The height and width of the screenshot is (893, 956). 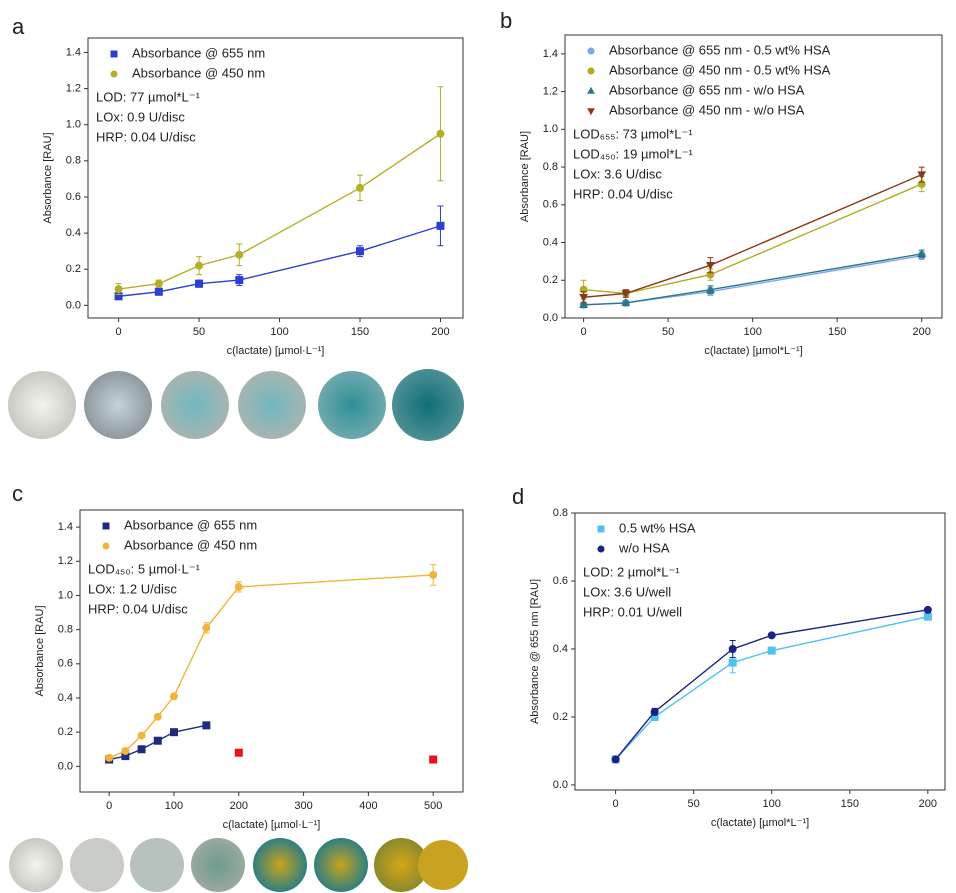 I want to click on legend-label: Absorbance @ 450 nm - w/o HSA, so click(x=707, y=109).